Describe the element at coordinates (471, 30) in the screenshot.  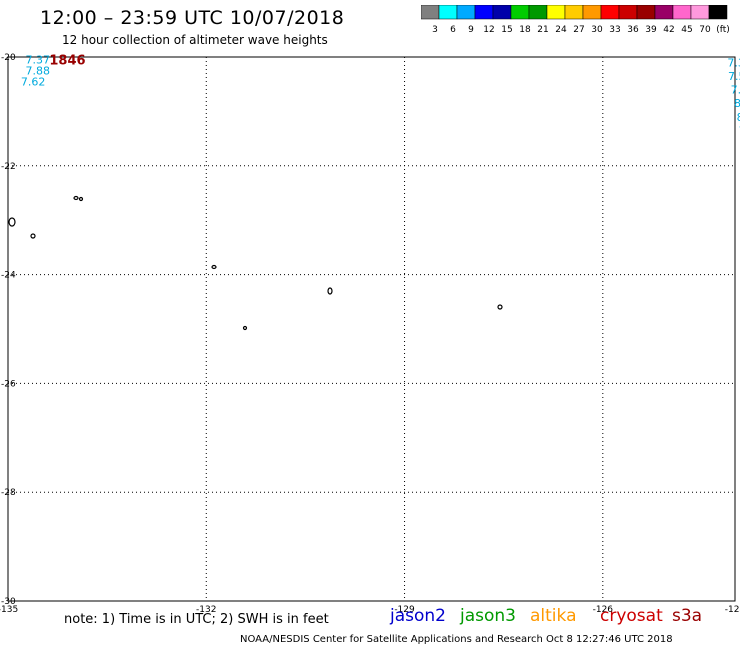
I see `color-scale-label: 9` at that location.